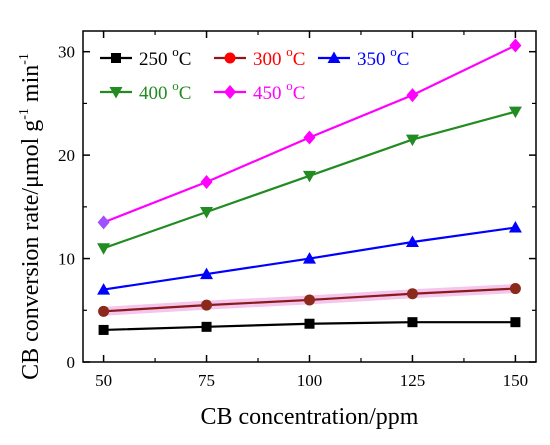 The width and height of the screenshot is (550, 445). Describe the element at coordinates (269, 93) in the screenshot. I see `legend-label-num: 450` at that location.